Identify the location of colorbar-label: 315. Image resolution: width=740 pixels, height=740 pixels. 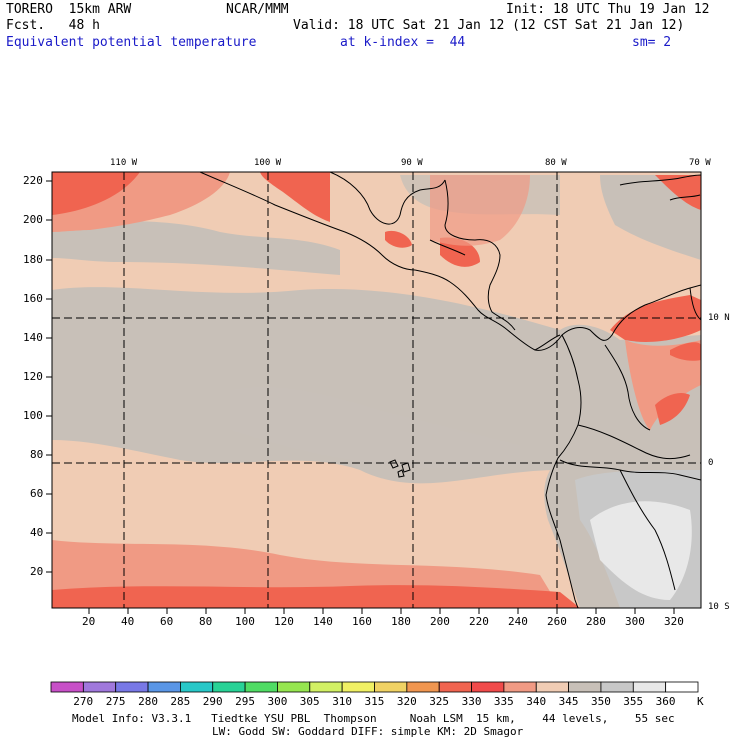
(374, 701).